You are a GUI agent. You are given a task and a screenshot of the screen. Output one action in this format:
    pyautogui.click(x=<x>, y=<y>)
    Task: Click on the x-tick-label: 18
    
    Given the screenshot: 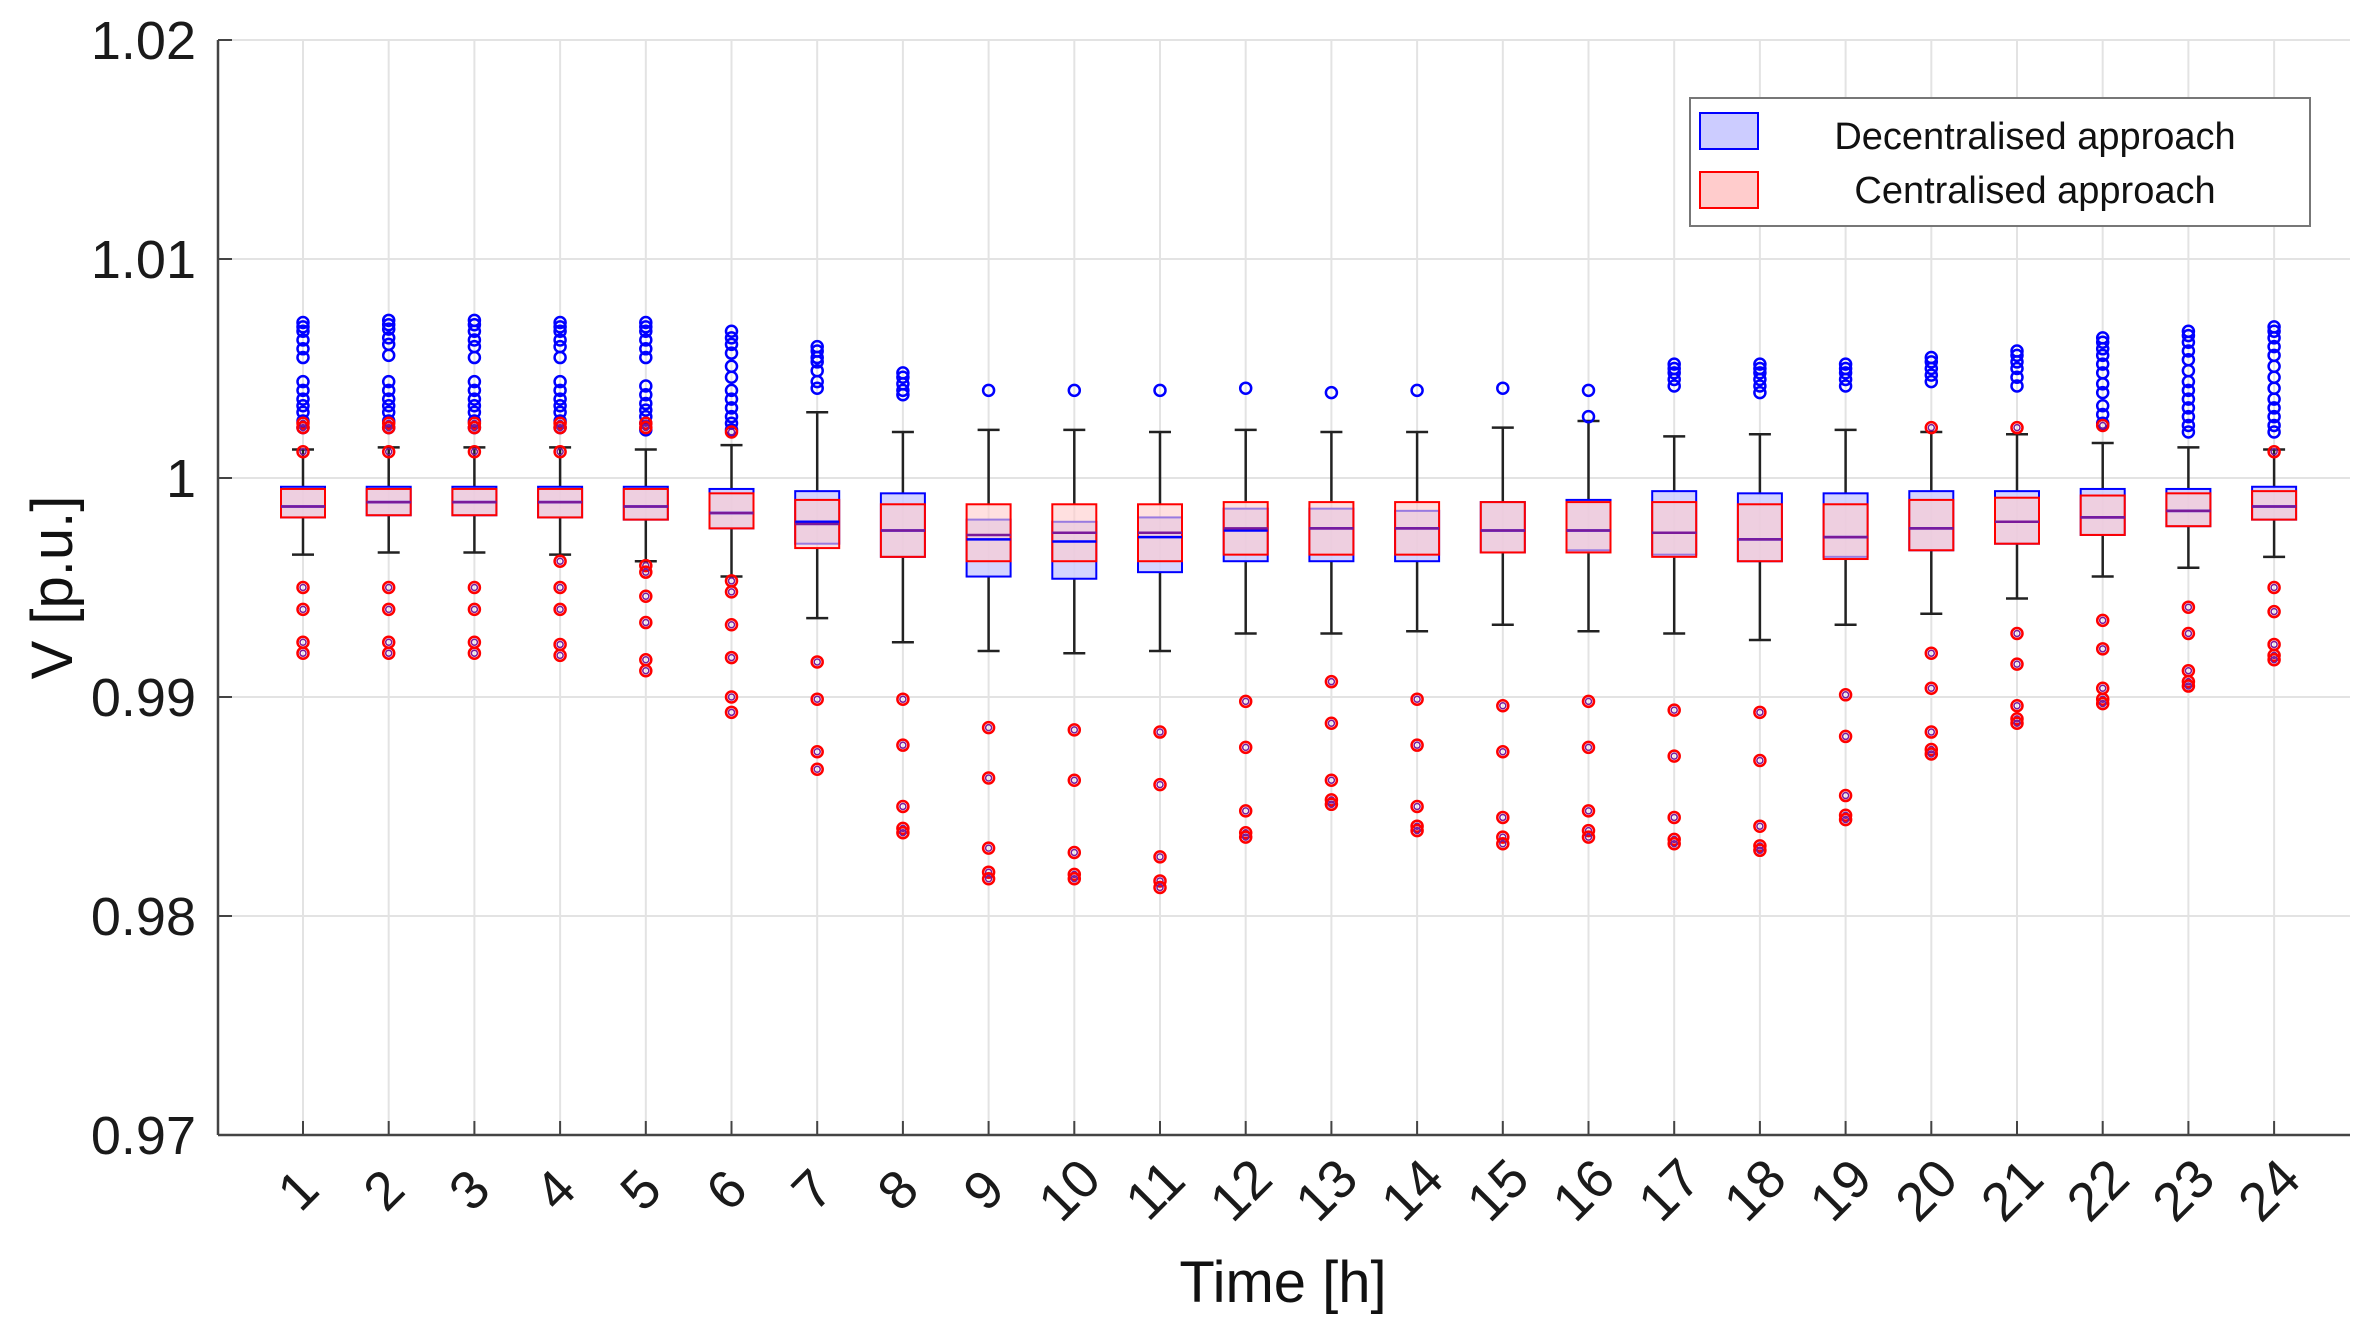 What is the action you would take?
    pyautogui.click(x=1755, y=1190)
    